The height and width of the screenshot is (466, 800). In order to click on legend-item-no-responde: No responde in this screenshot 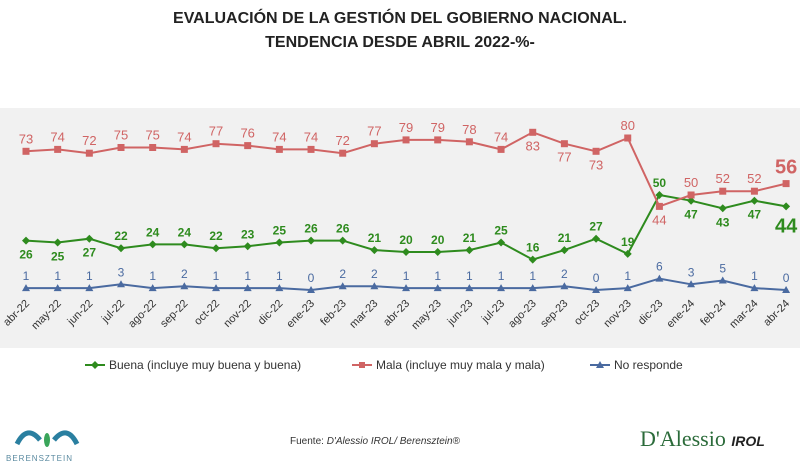, I will do `click(636, 365)`.